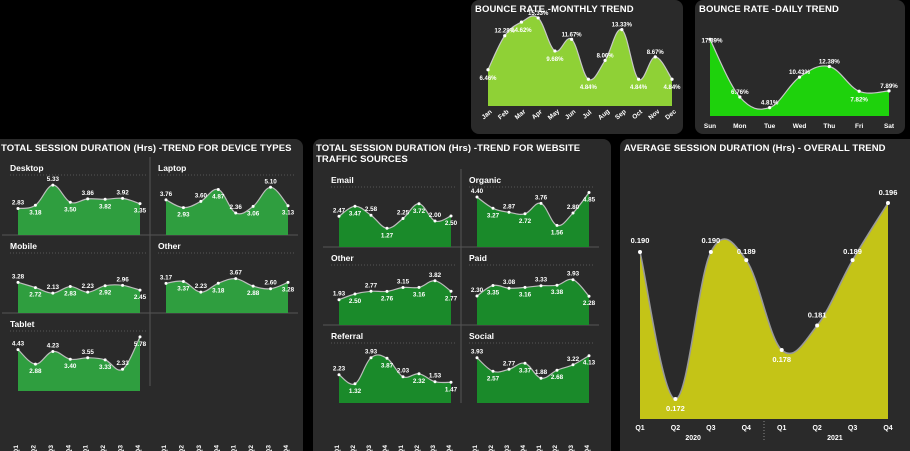 The width and height of the screenshot is (910, 451). I want to click on data-label: 4.81%, so click(770, 103).